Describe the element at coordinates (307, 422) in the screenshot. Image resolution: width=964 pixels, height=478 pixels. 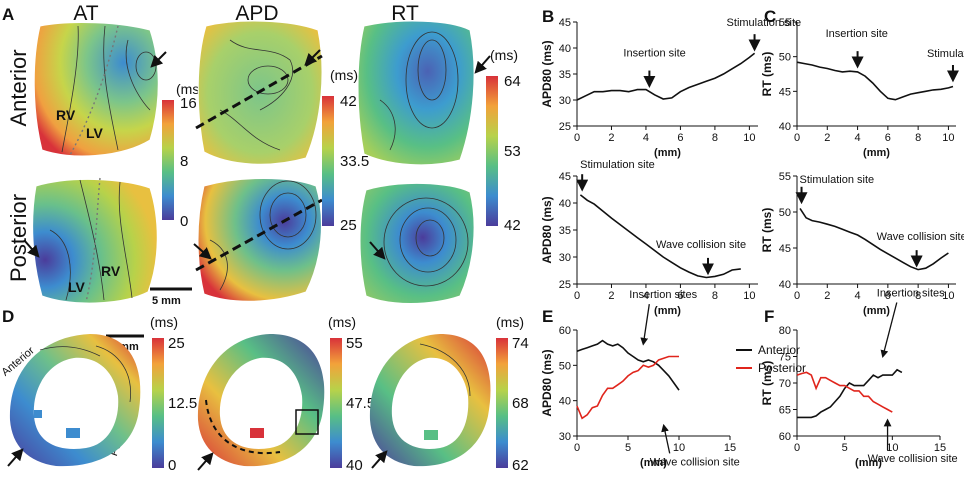
I see `insertion-box` at that location.